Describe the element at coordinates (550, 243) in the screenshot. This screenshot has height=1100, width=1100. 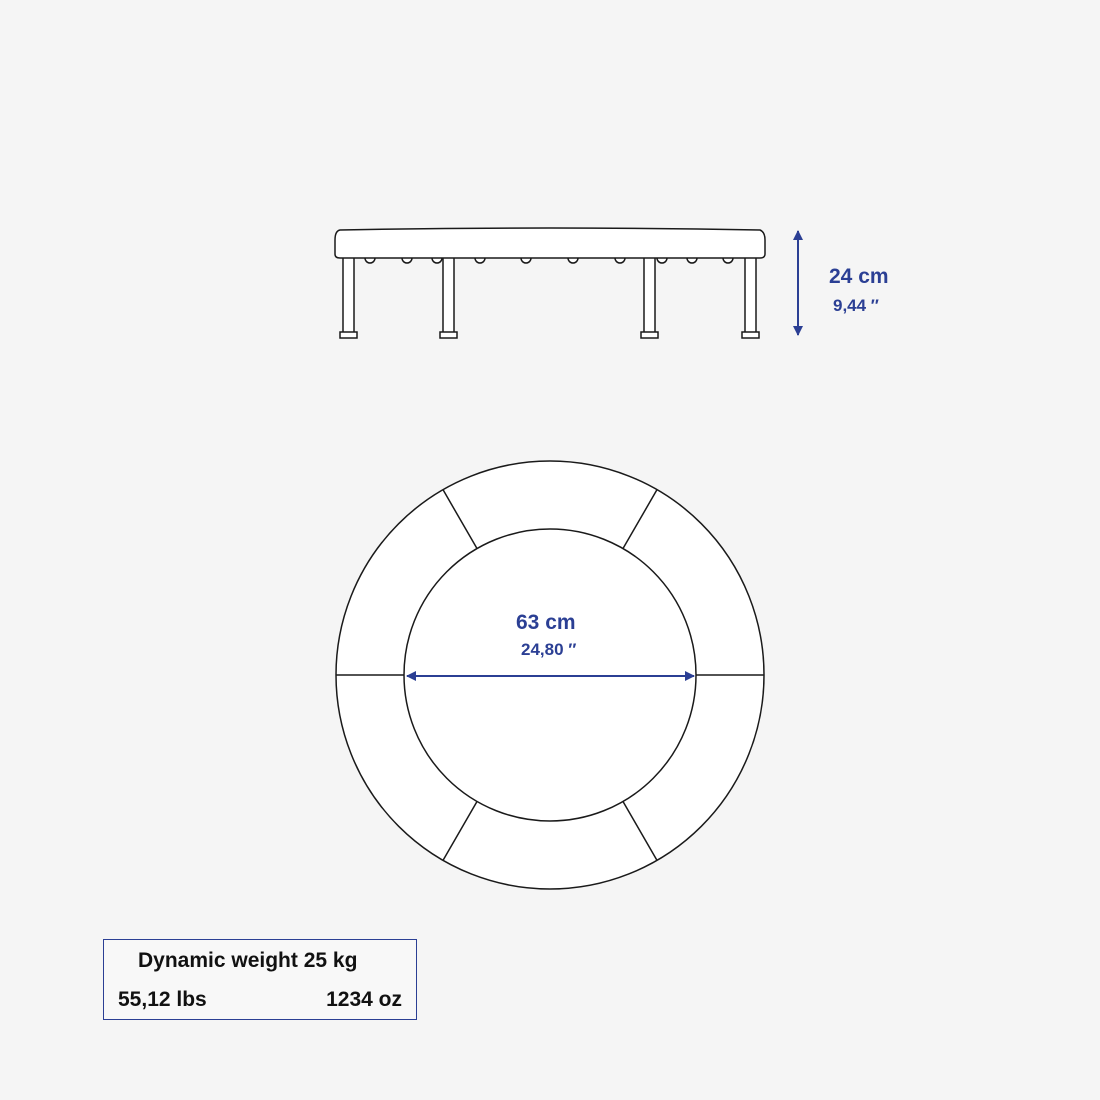
I see `frame-pad` at that location.